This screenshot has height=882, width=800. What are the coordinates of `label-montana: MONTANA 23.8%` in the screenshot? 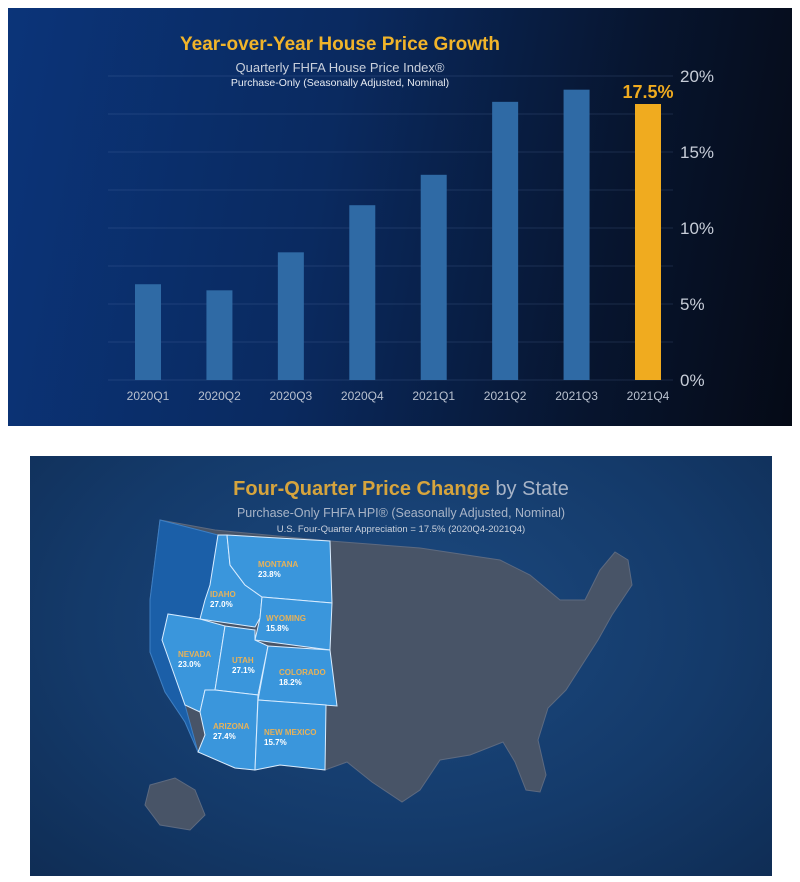 It's located at (278, 569).